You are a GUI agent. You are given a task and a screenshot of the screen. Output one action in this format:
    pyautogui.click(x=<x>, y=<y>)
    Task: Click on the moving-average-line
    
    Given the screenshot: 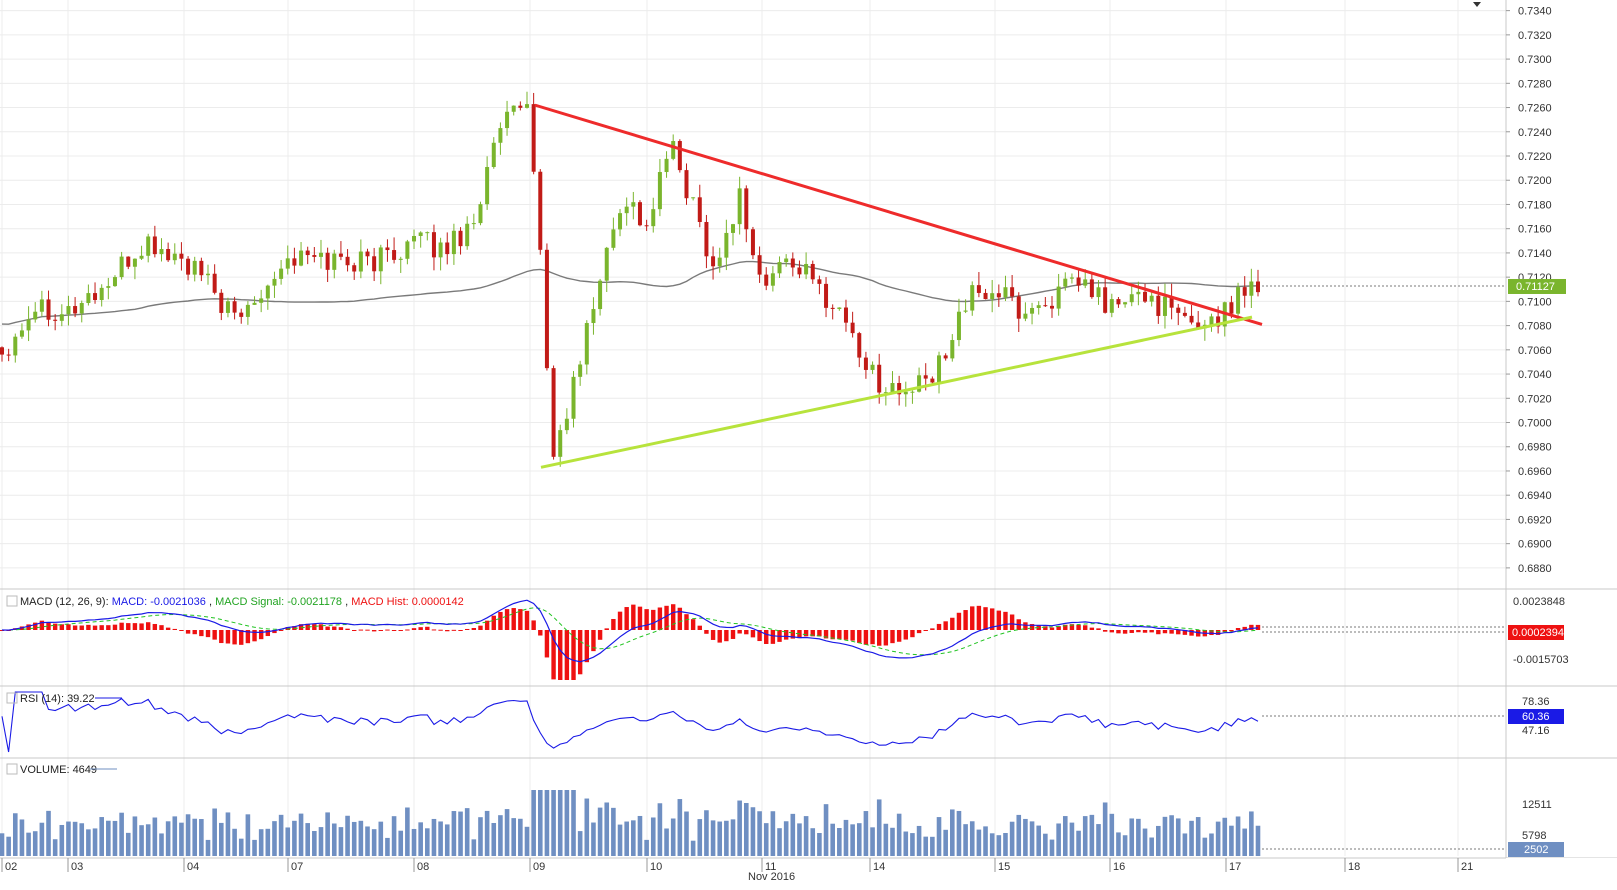 What is the action you would take?
    pyautogui.click(x=630, y=292)
    